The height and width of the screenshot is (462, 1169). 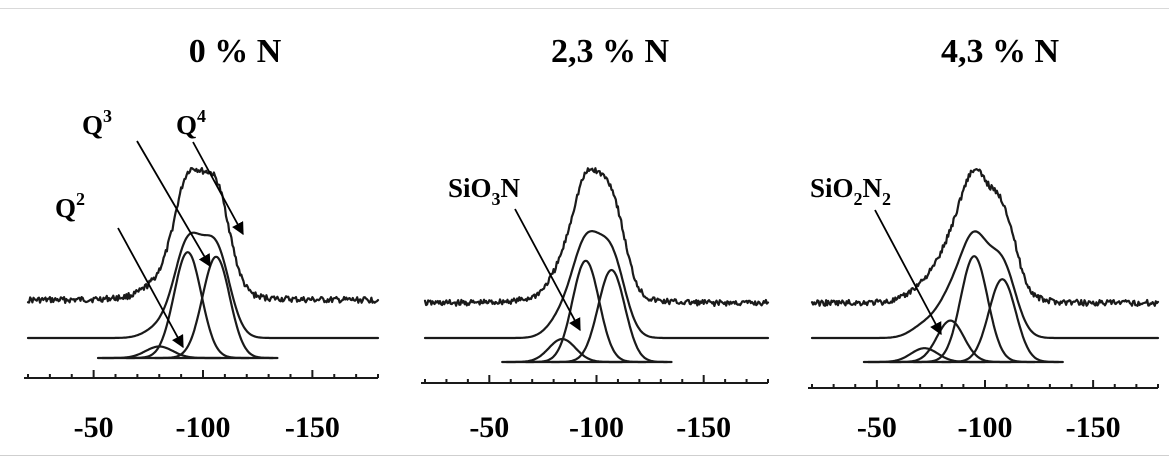 I want to click on arrow-q3, so click(x=173, y=204).